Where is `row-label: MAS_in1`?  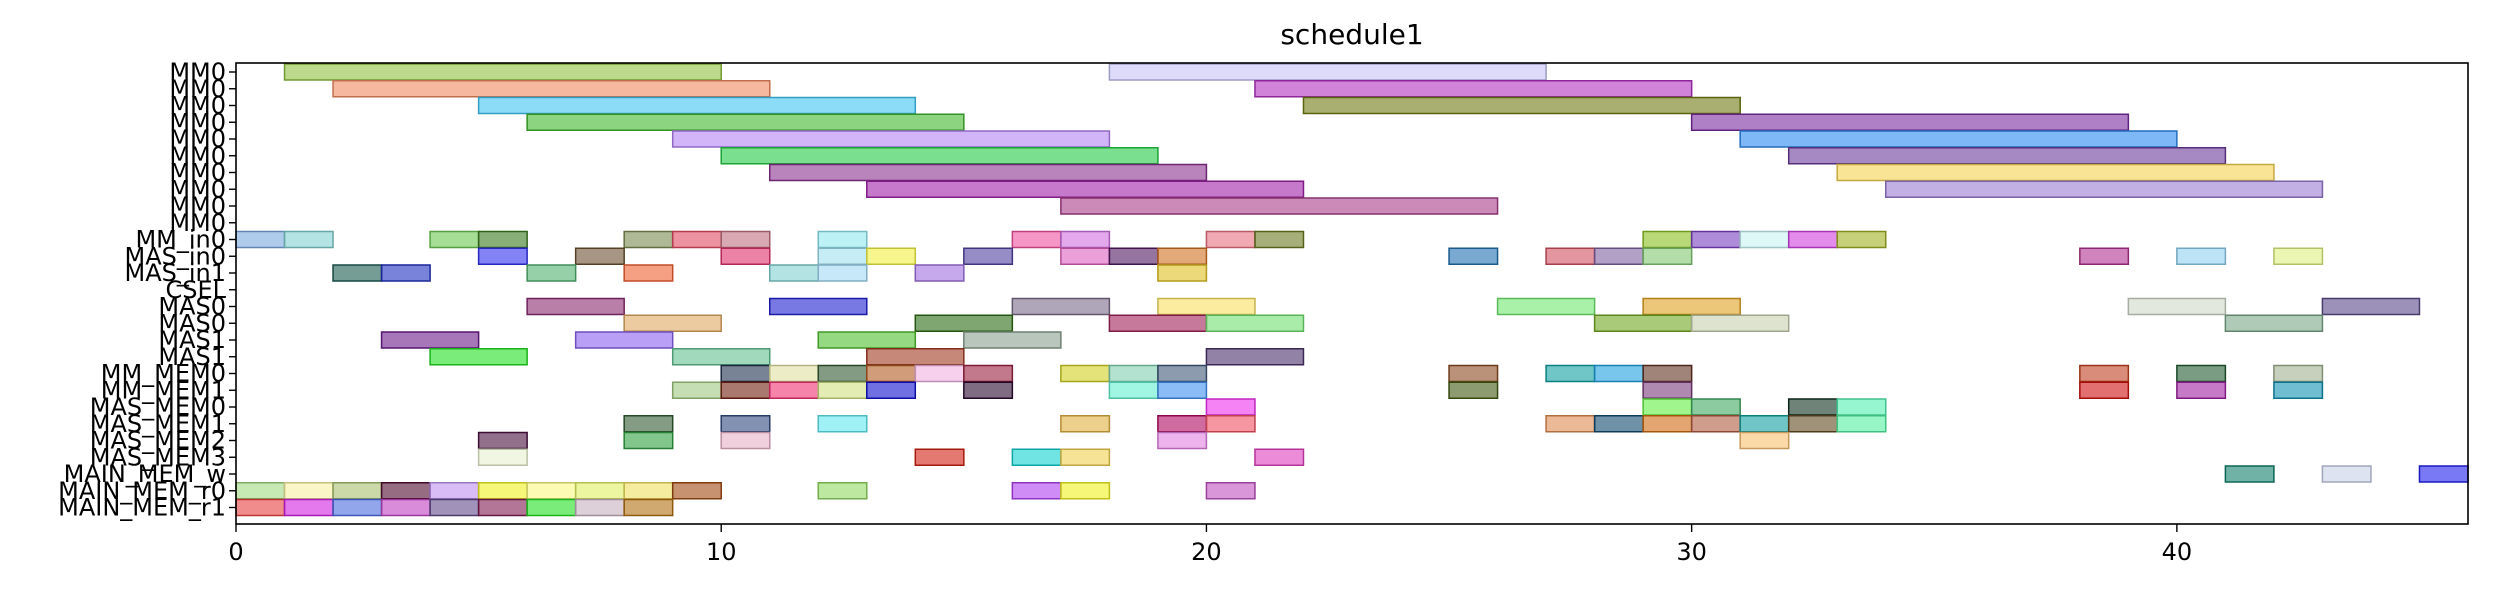 row-label: MAS_in1 is located at coordinates (175, 273).